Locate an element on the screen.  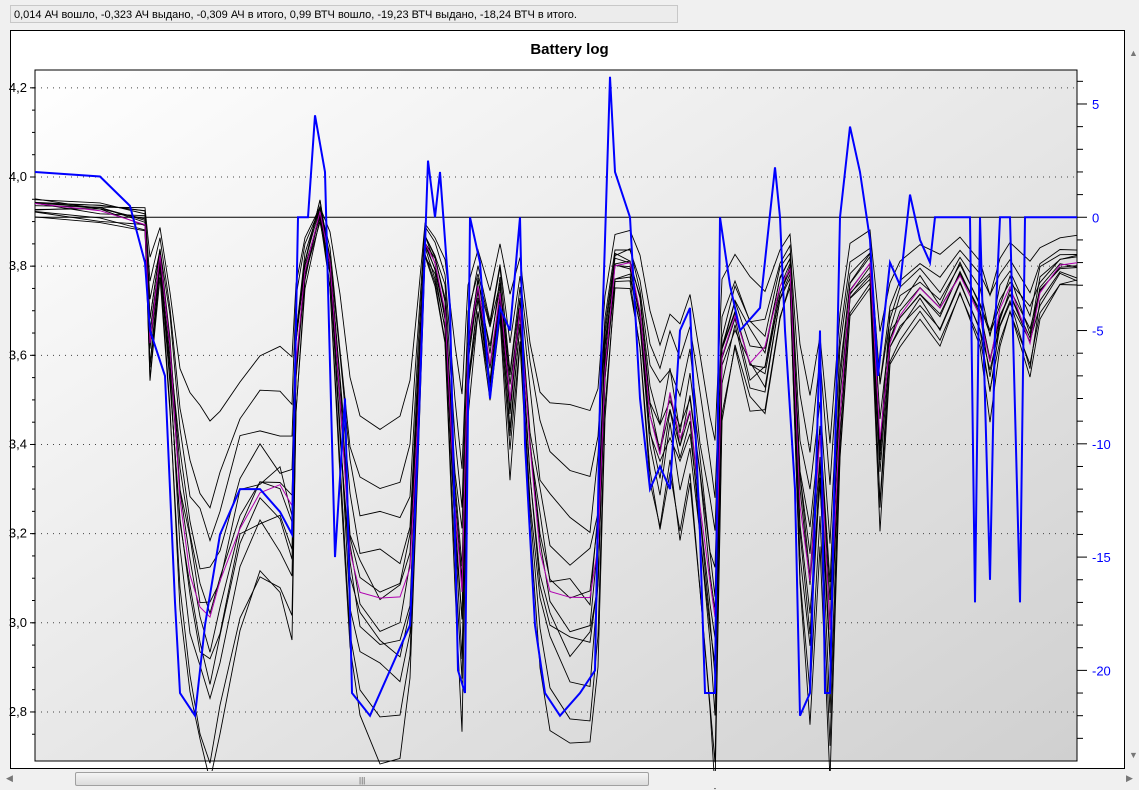
left-tick-label: 4,0 is located at coordinates (18, 176).